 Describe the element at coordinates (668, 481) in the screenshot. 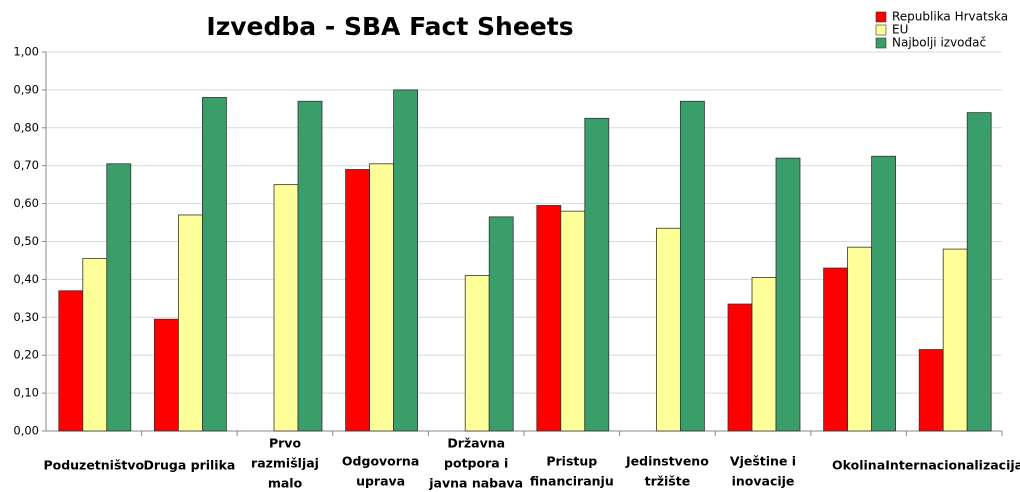

I see `x-tick-label: tržište` at that location.